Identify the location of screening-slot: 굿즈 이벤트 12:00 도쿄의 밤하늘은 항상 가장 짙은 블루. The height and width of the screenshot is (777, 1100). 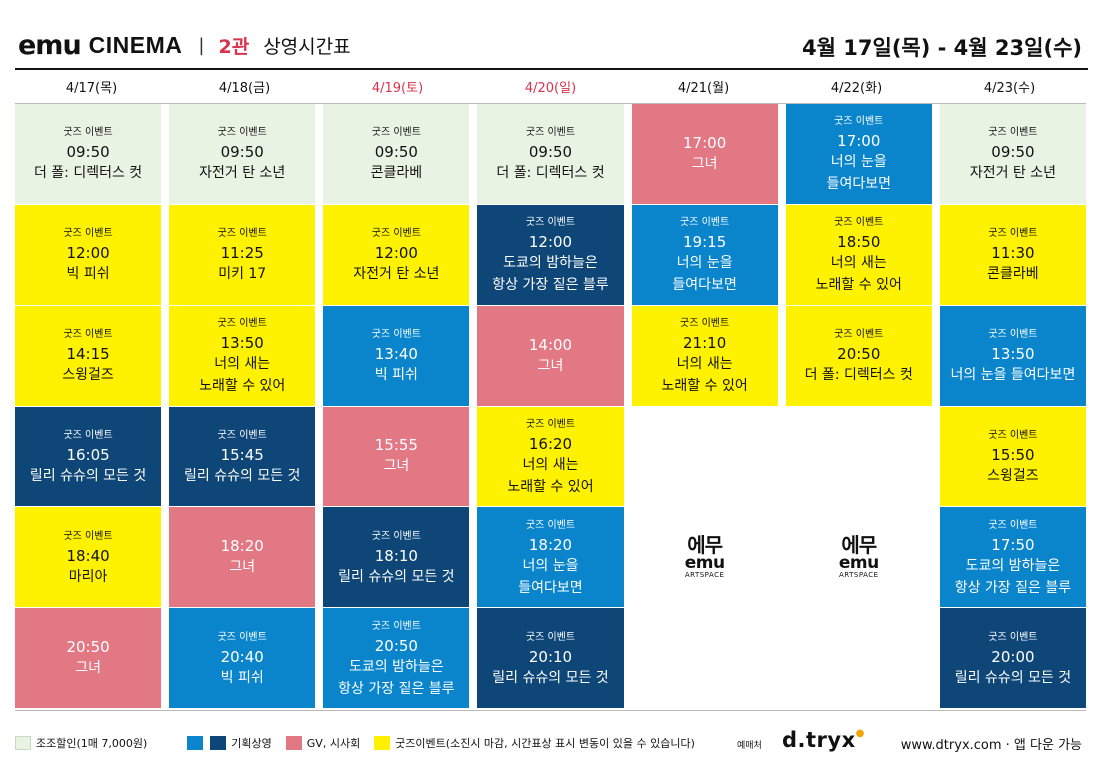
(550, 254).